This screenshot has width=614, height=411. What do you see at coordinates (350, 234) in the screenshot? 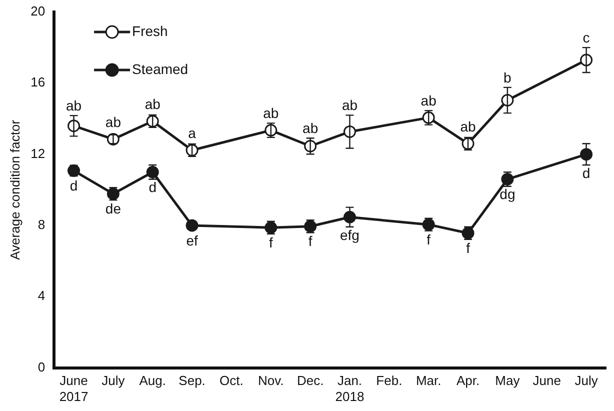
I see `data-label: efg` at bounding box center [350, 234].